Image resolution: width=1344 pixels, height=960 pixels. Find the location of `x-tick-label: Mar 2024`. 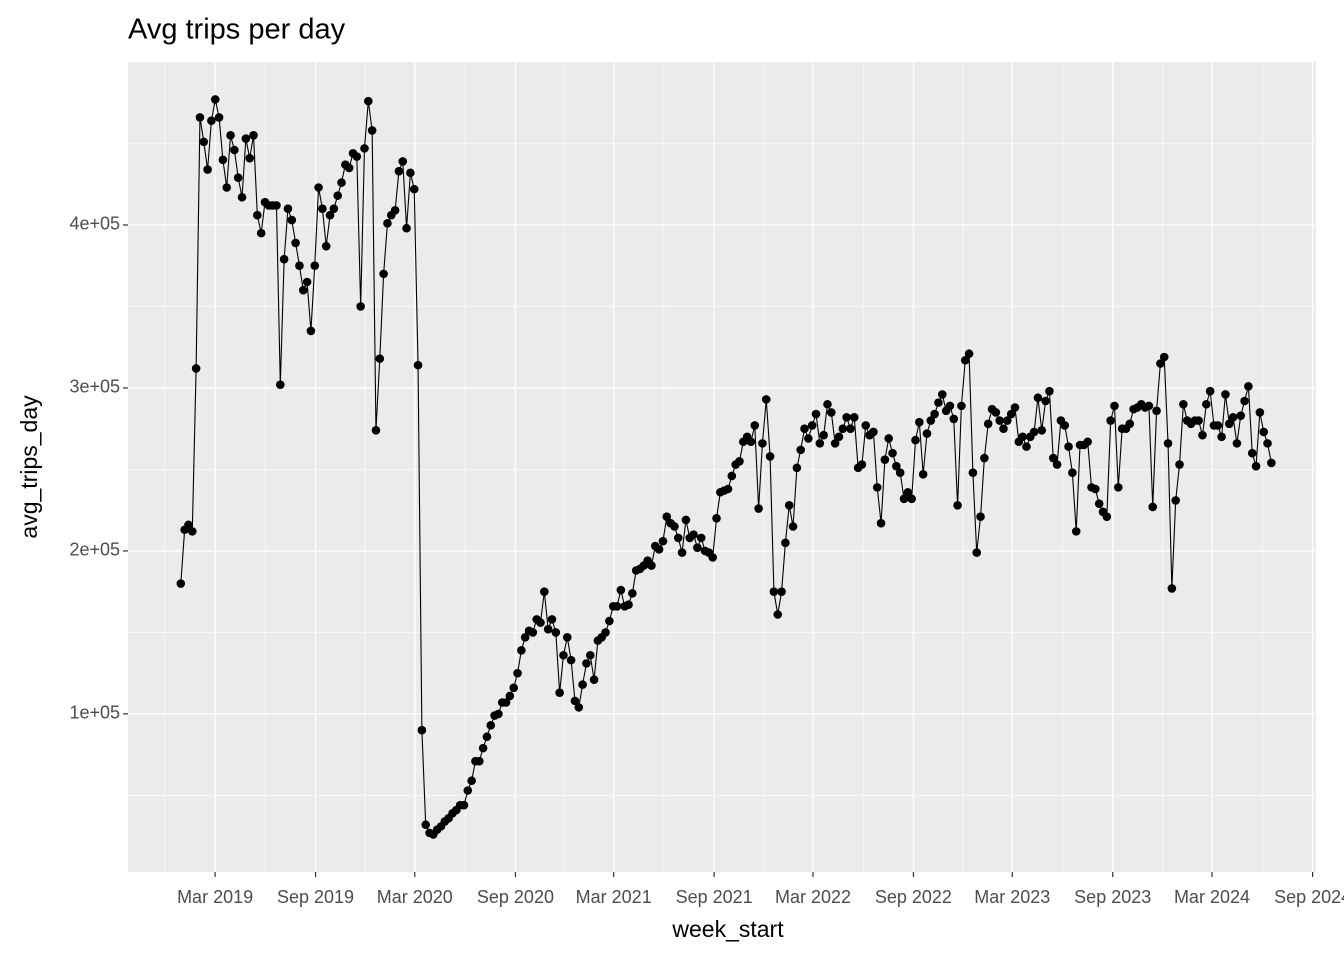

x-tick-label: Mar 2024 is located at coordinates (1212, 897).